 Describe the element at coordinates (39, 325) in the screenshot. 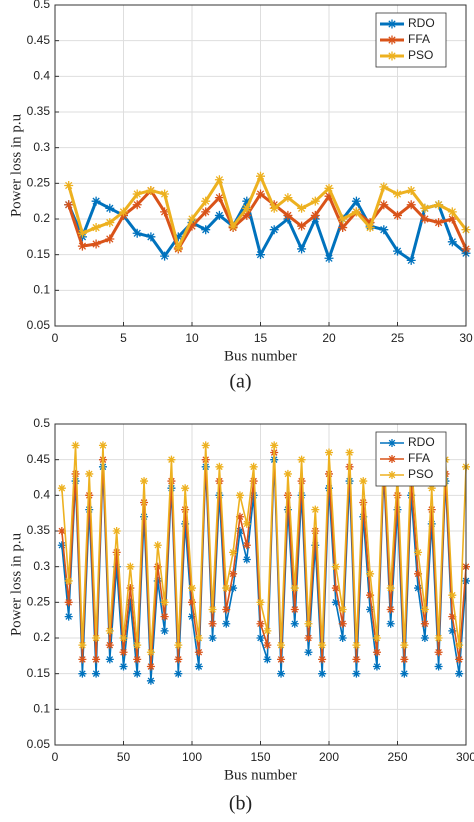

I see `y-tick-label: 0.05` at that location.